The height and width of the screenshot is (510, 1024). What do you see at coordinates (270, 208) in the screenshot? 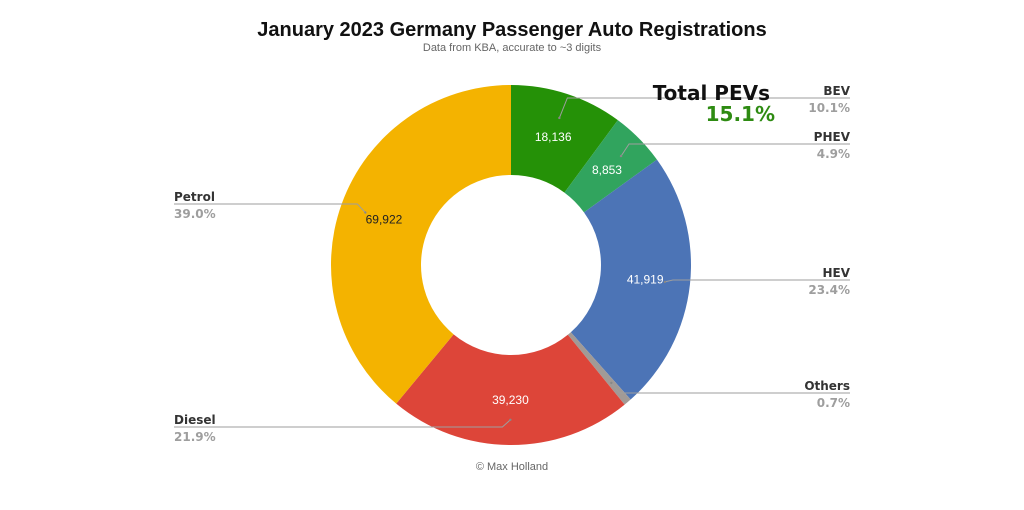
I see `callout-line-petrol` at bounding box center [270, 208].